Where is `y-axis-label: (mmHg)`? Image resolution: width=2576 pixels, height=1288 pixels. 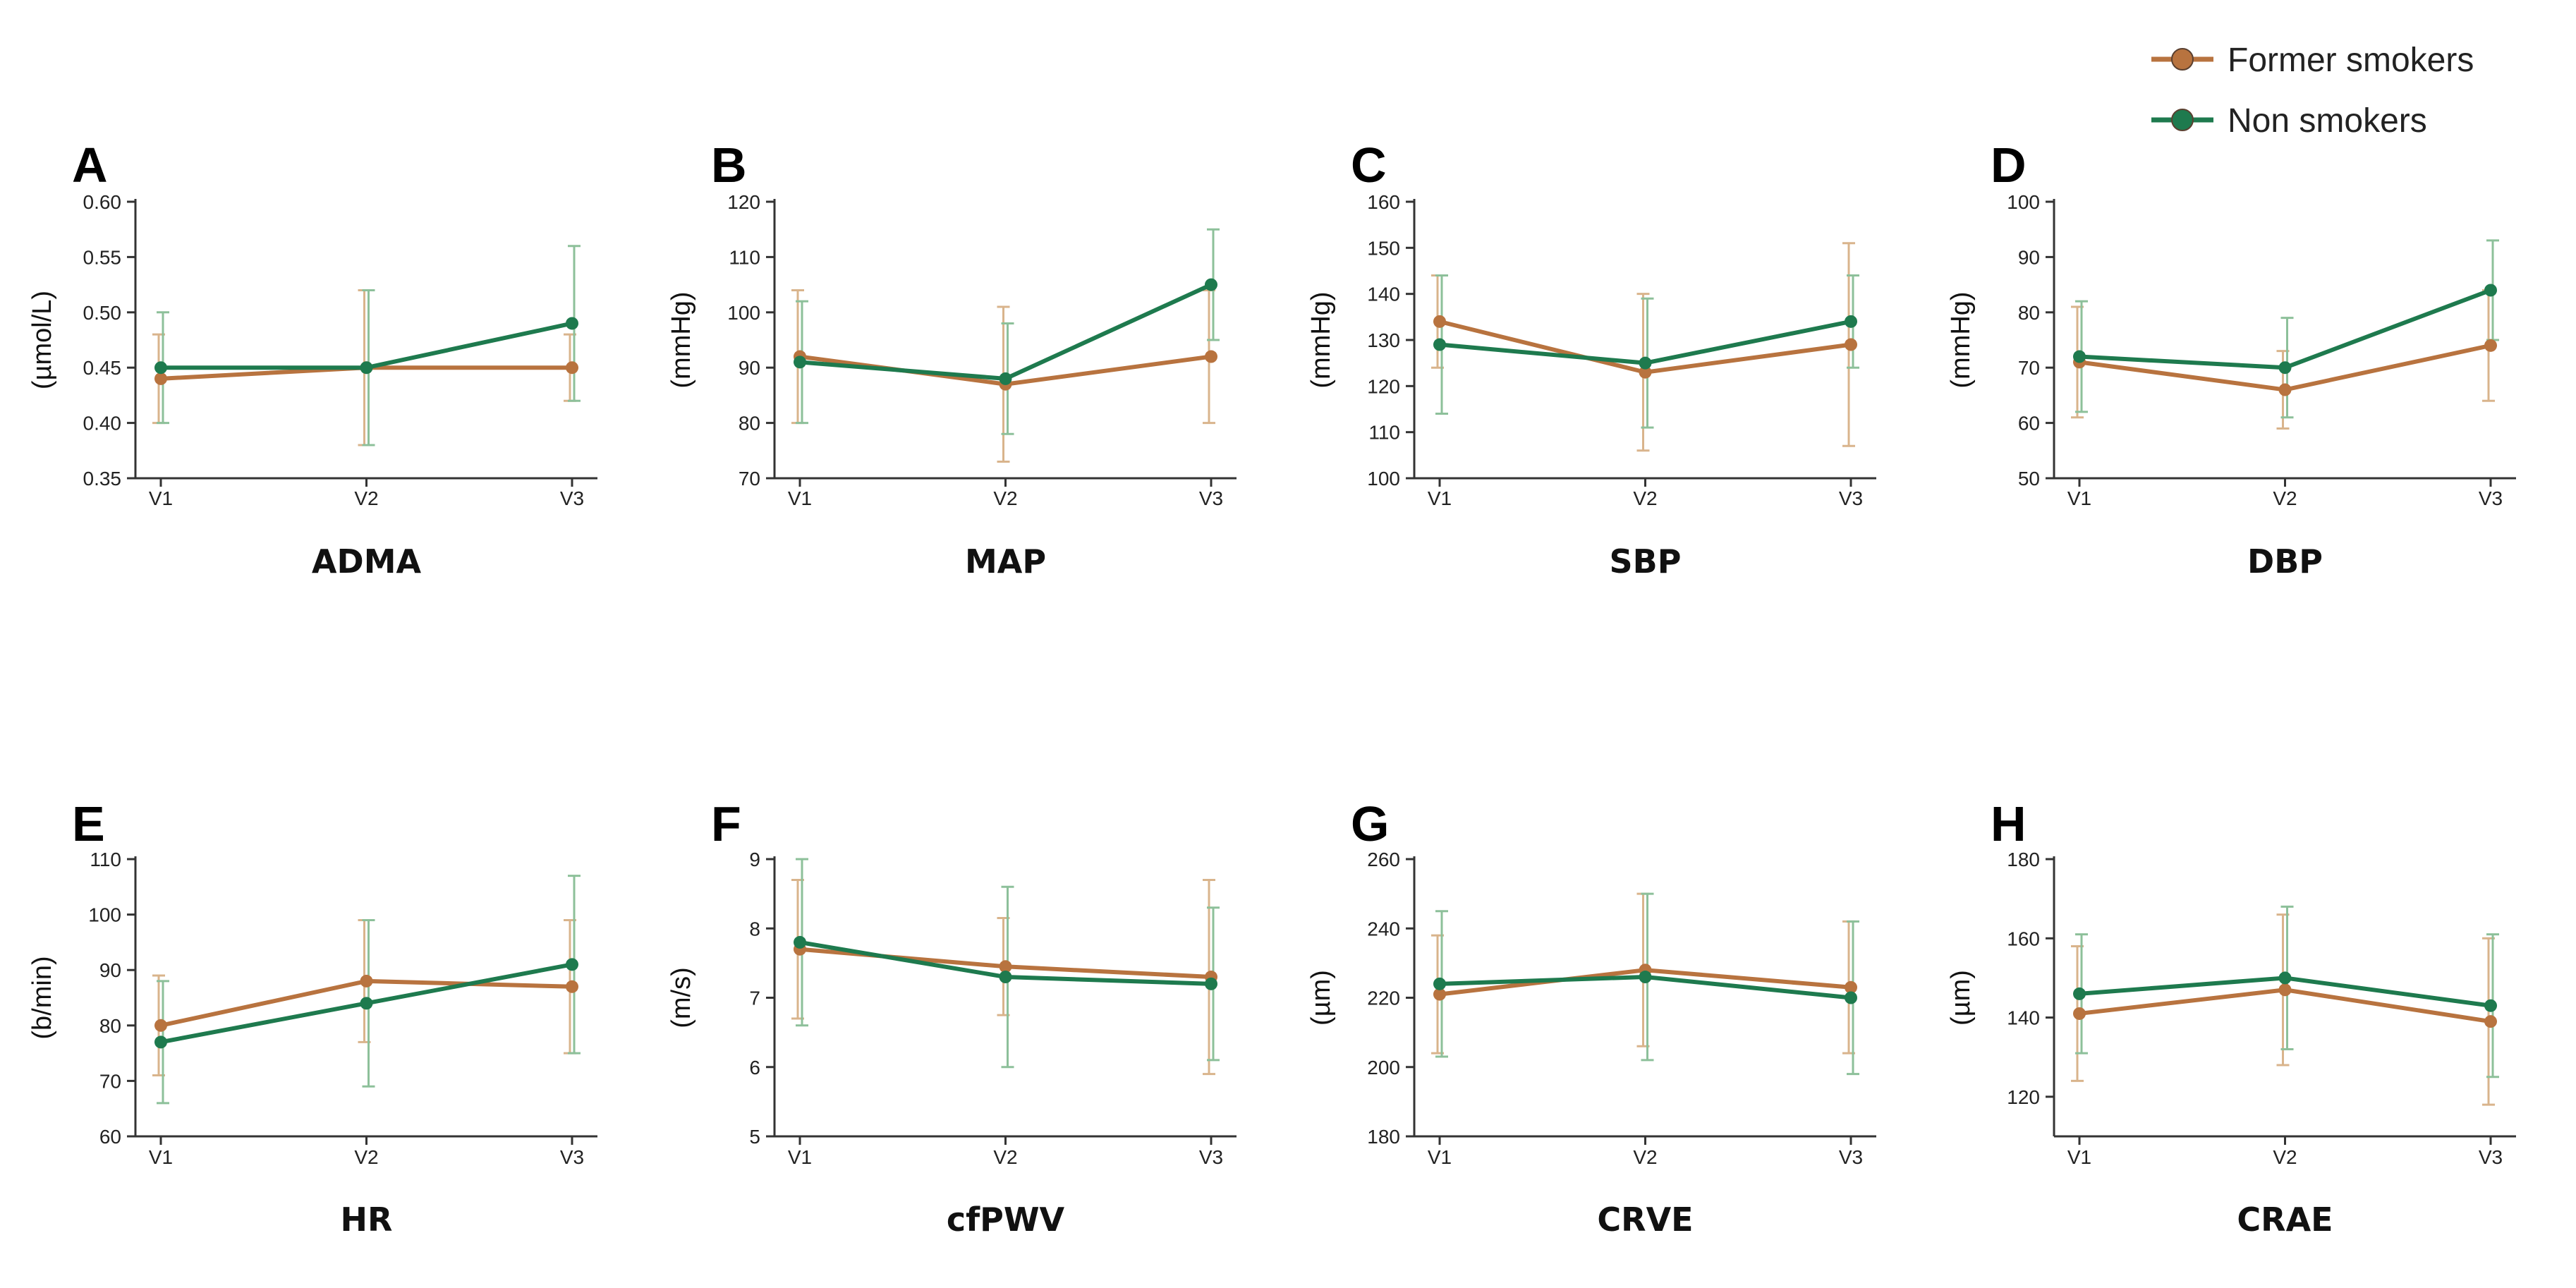 y-axis-label: (mmHg) is located at coordinates (1961, 339).